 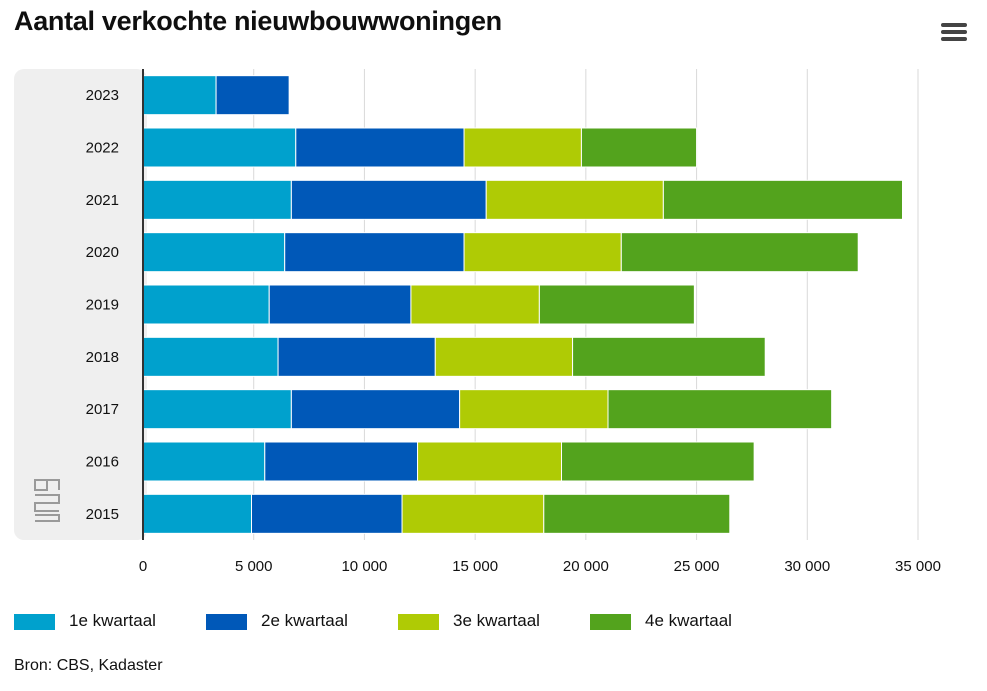 What do you see at coordinates (102, 409) in the screenshot?
I see `y-tick-label: 2017` at bounding box center [102, 409].